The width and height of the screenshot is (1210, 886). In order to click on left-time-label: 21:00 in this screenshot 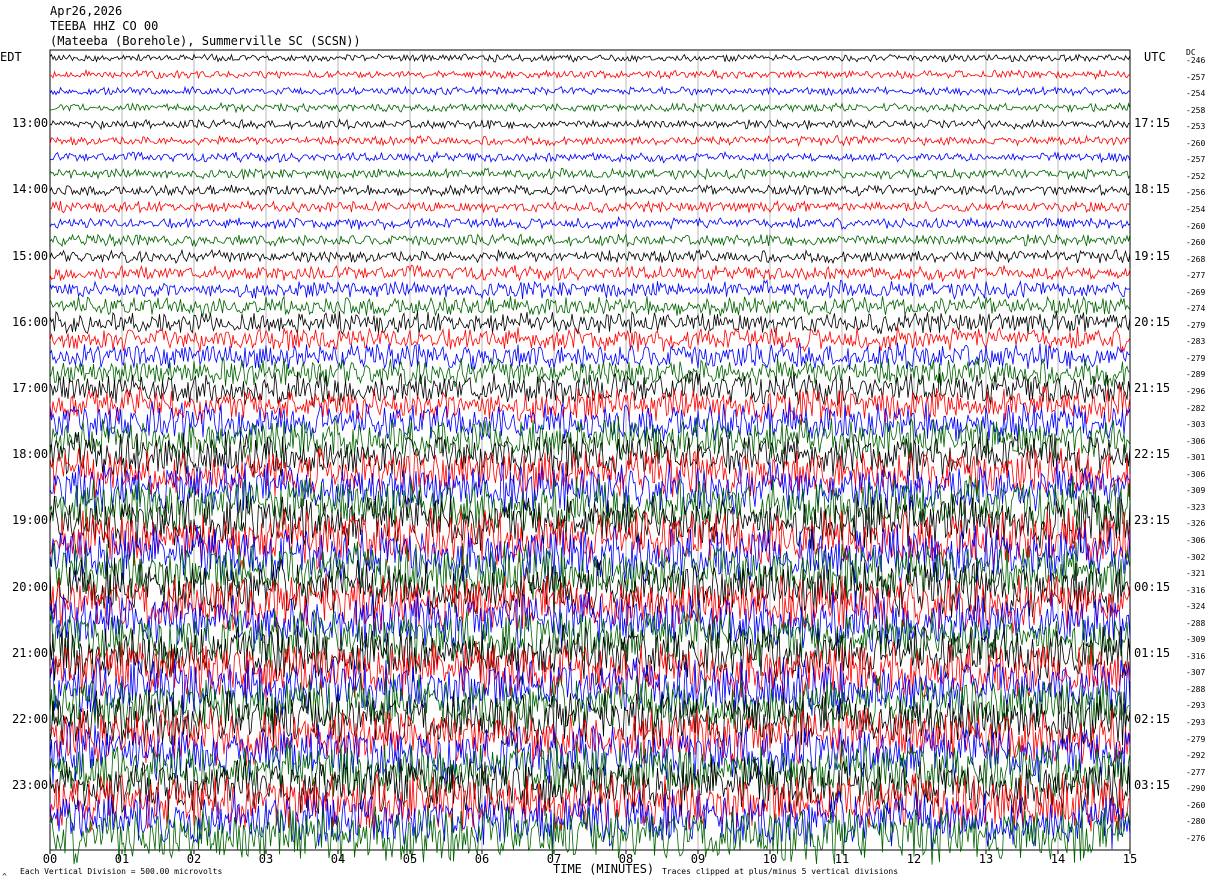, I will do `click(30, 652)`.